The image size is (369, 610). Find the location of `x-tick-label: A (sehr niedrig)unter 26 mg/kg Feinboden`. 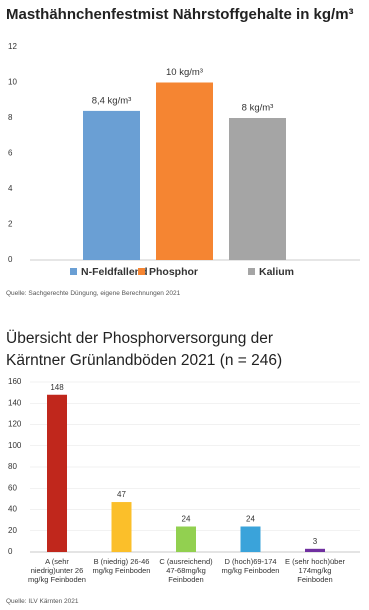

x-tick-label: A (sehr niedrig)unter 26 mg/kg Feinboden is located at coordinates (57, 570).